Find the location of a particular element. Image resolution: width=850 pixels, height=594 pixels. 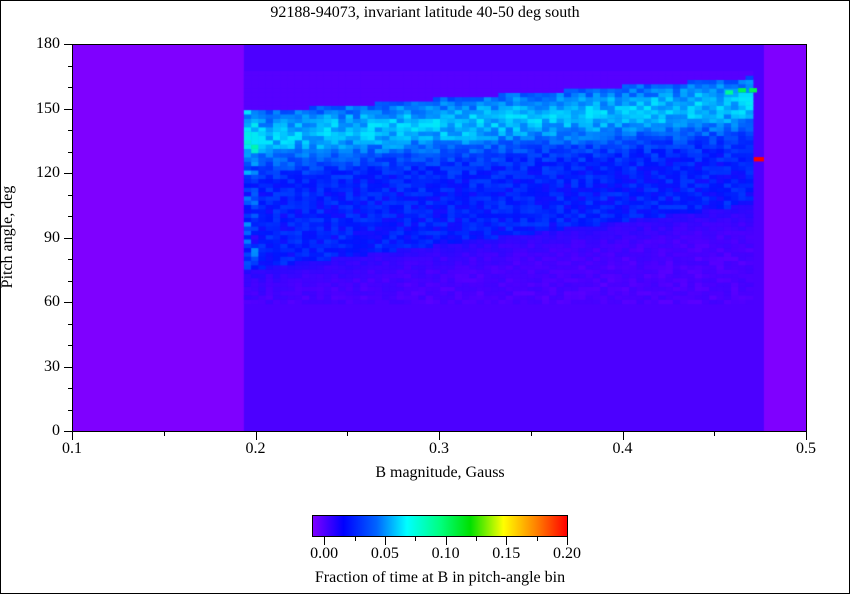

colorbar-label: Fraction of time at B in pitch-angle bin is located at coordinates (440, 577).